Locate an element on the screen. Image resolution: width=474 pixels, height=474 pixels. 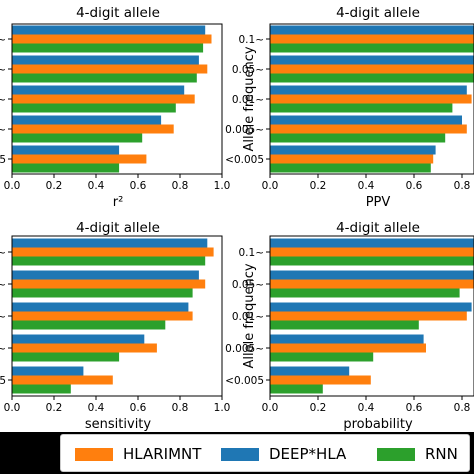
legend-label-hlarimnt: HLARIMNT is located at coordinates (162, 454).